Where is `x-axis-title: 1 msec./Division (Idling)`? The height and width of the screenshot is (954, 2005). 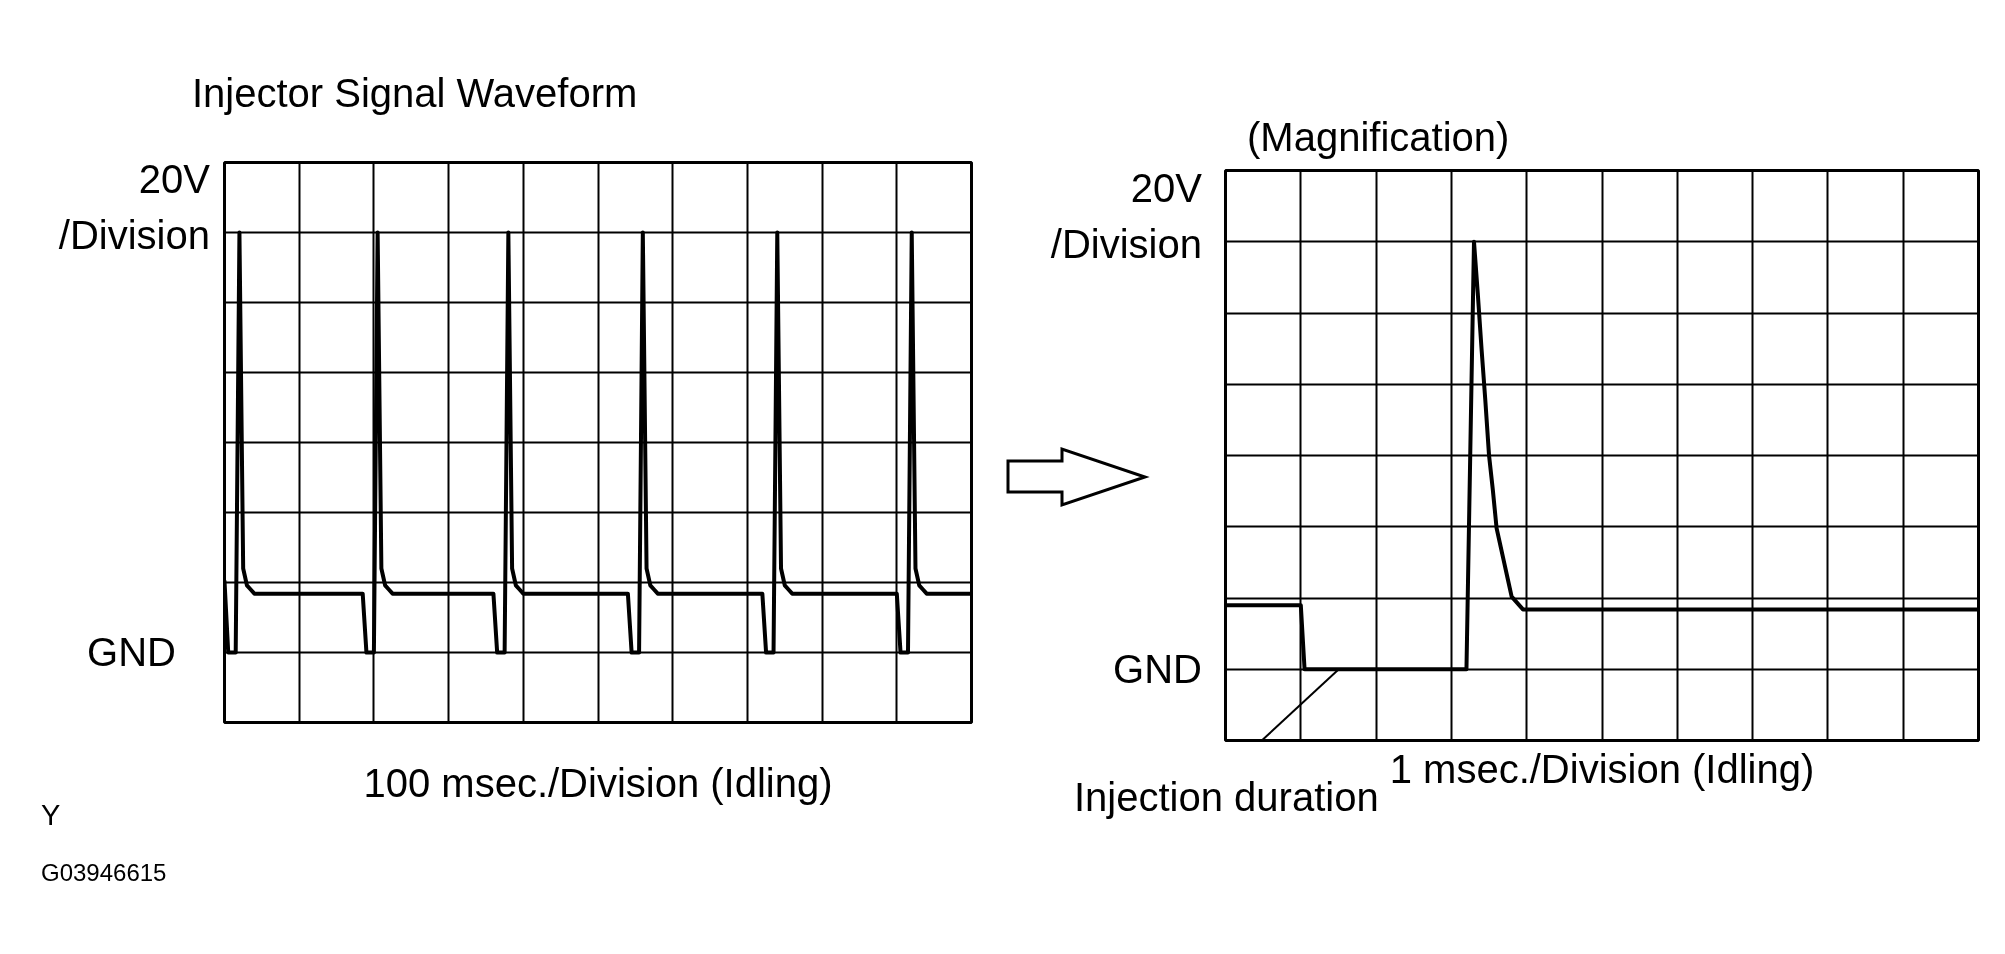
x-axis-title: 1 msec./Division (Idling) is located at coordinates (1602, 768).